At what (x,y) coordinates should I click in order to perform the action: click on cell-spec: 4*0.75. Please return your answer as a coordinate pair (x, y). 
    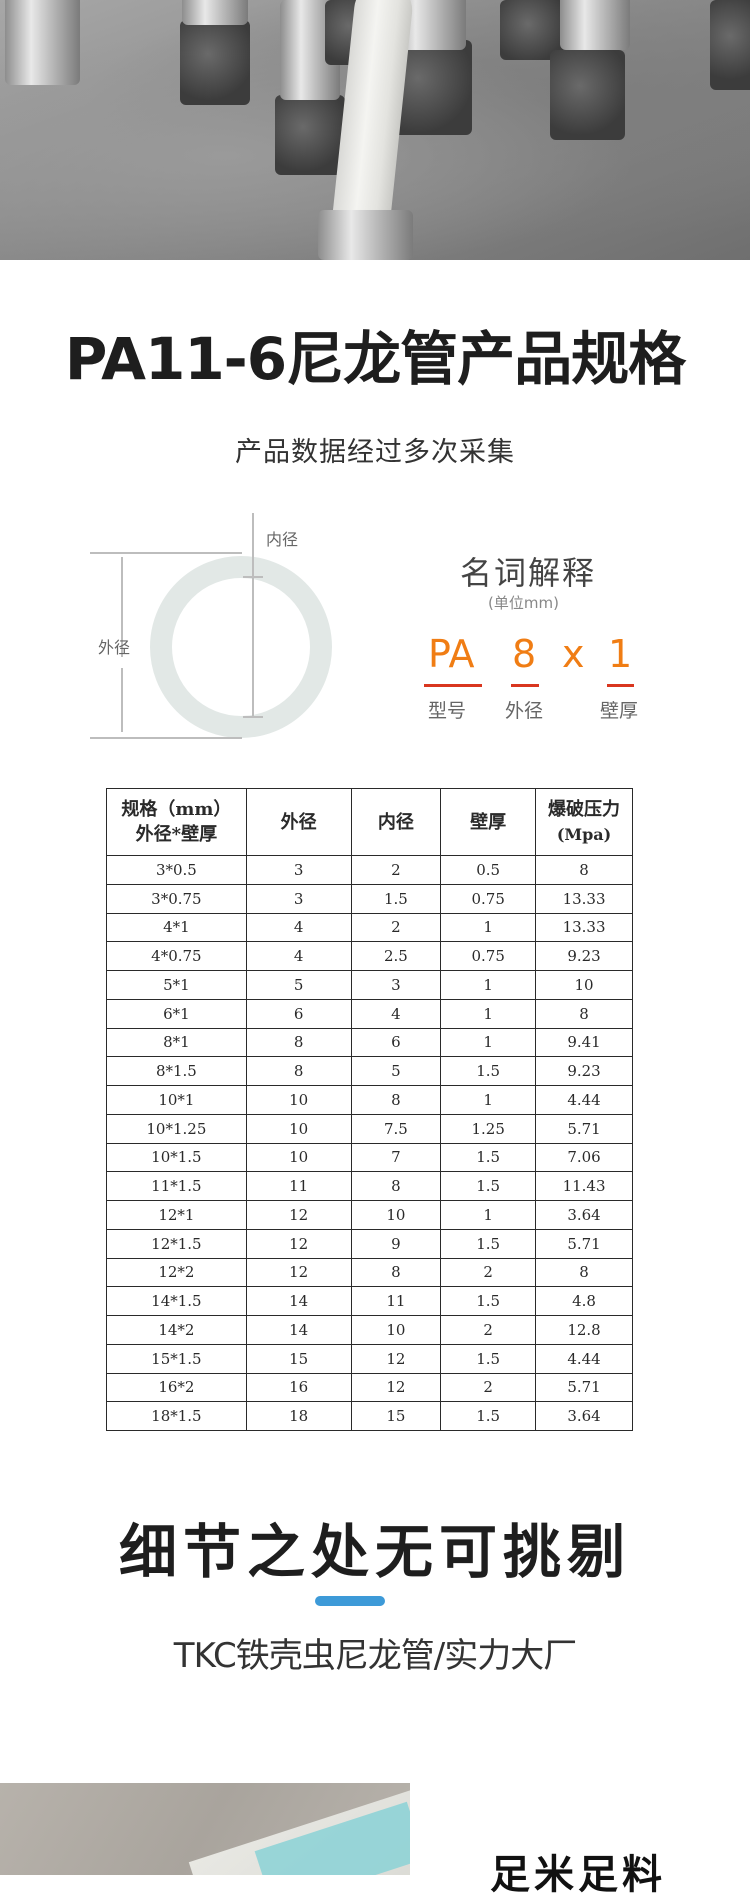
    Looking at the image, I should click on (176, 956).